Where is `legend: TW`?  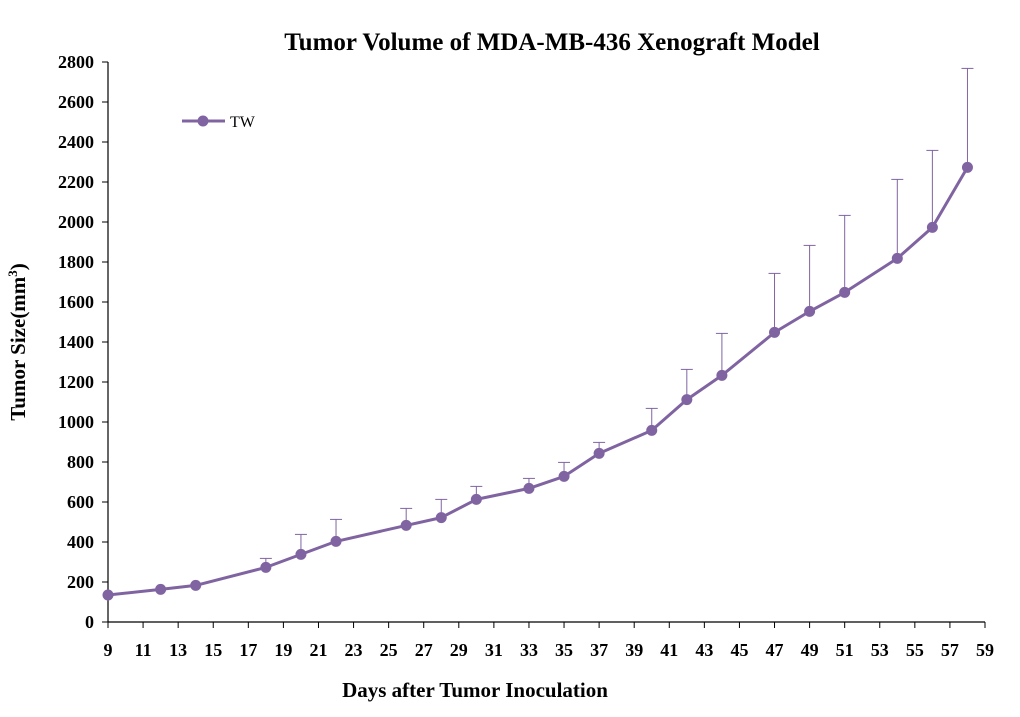
legend: TW is located at coordinates (219, 122).